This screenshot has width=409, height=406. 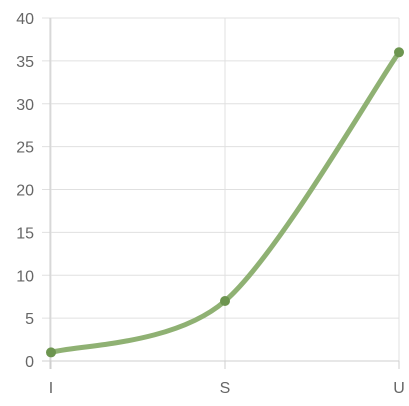 What do you see at coordinates (25, 148) in the screenshot?
I see `y-tick-label-25: 25` at bounding box center [25, 148].